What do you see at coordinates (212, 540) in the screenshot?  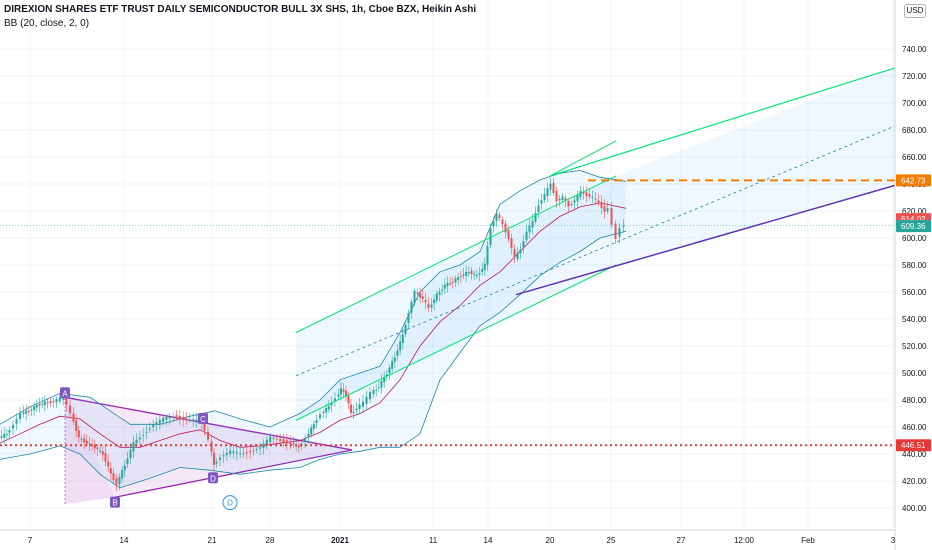 I see `x-tick-label: 21` at bounding box center [212, 540].